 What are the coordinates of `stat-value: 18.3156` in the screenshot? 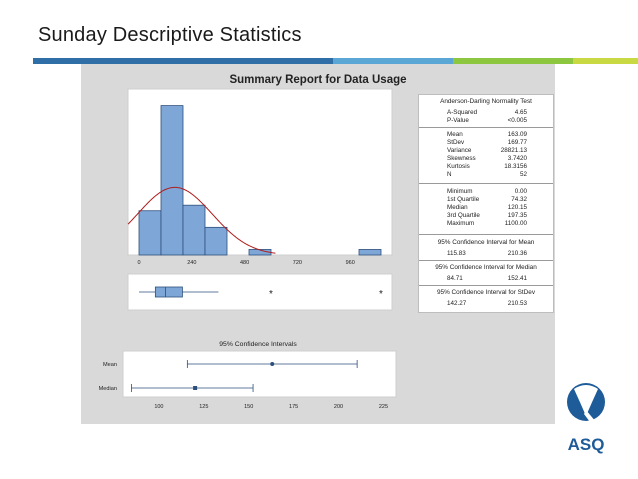 It's located at (515, 166).